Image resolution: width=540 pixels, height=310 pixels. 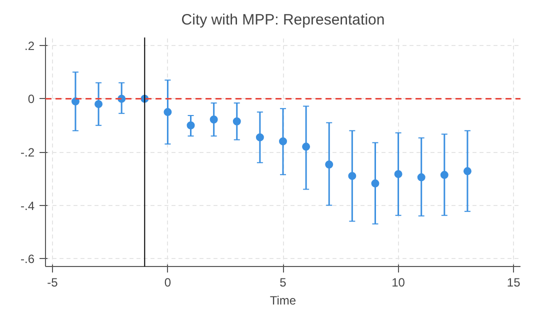 I want to click on y-tick-label: 0, so click(x=31, y=99).